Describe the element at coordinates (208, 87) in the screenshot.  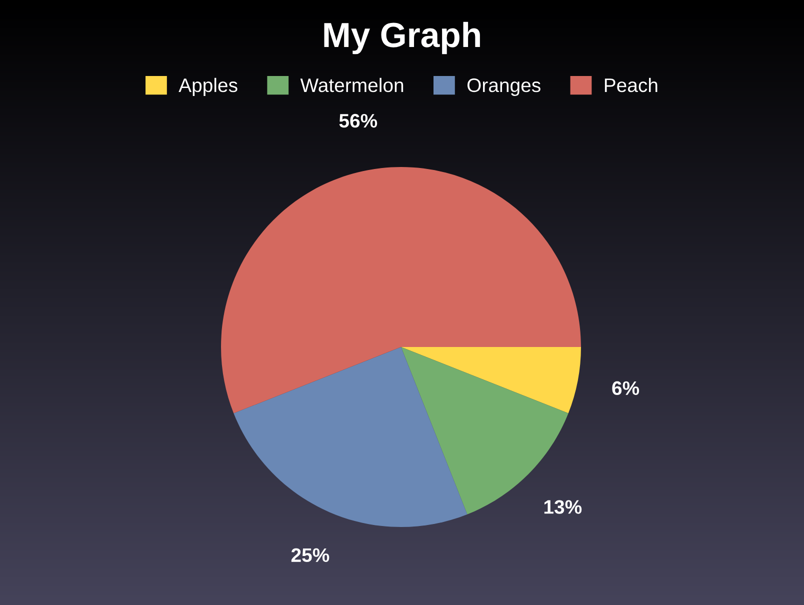
I see `legend-label: Apples` at that location.